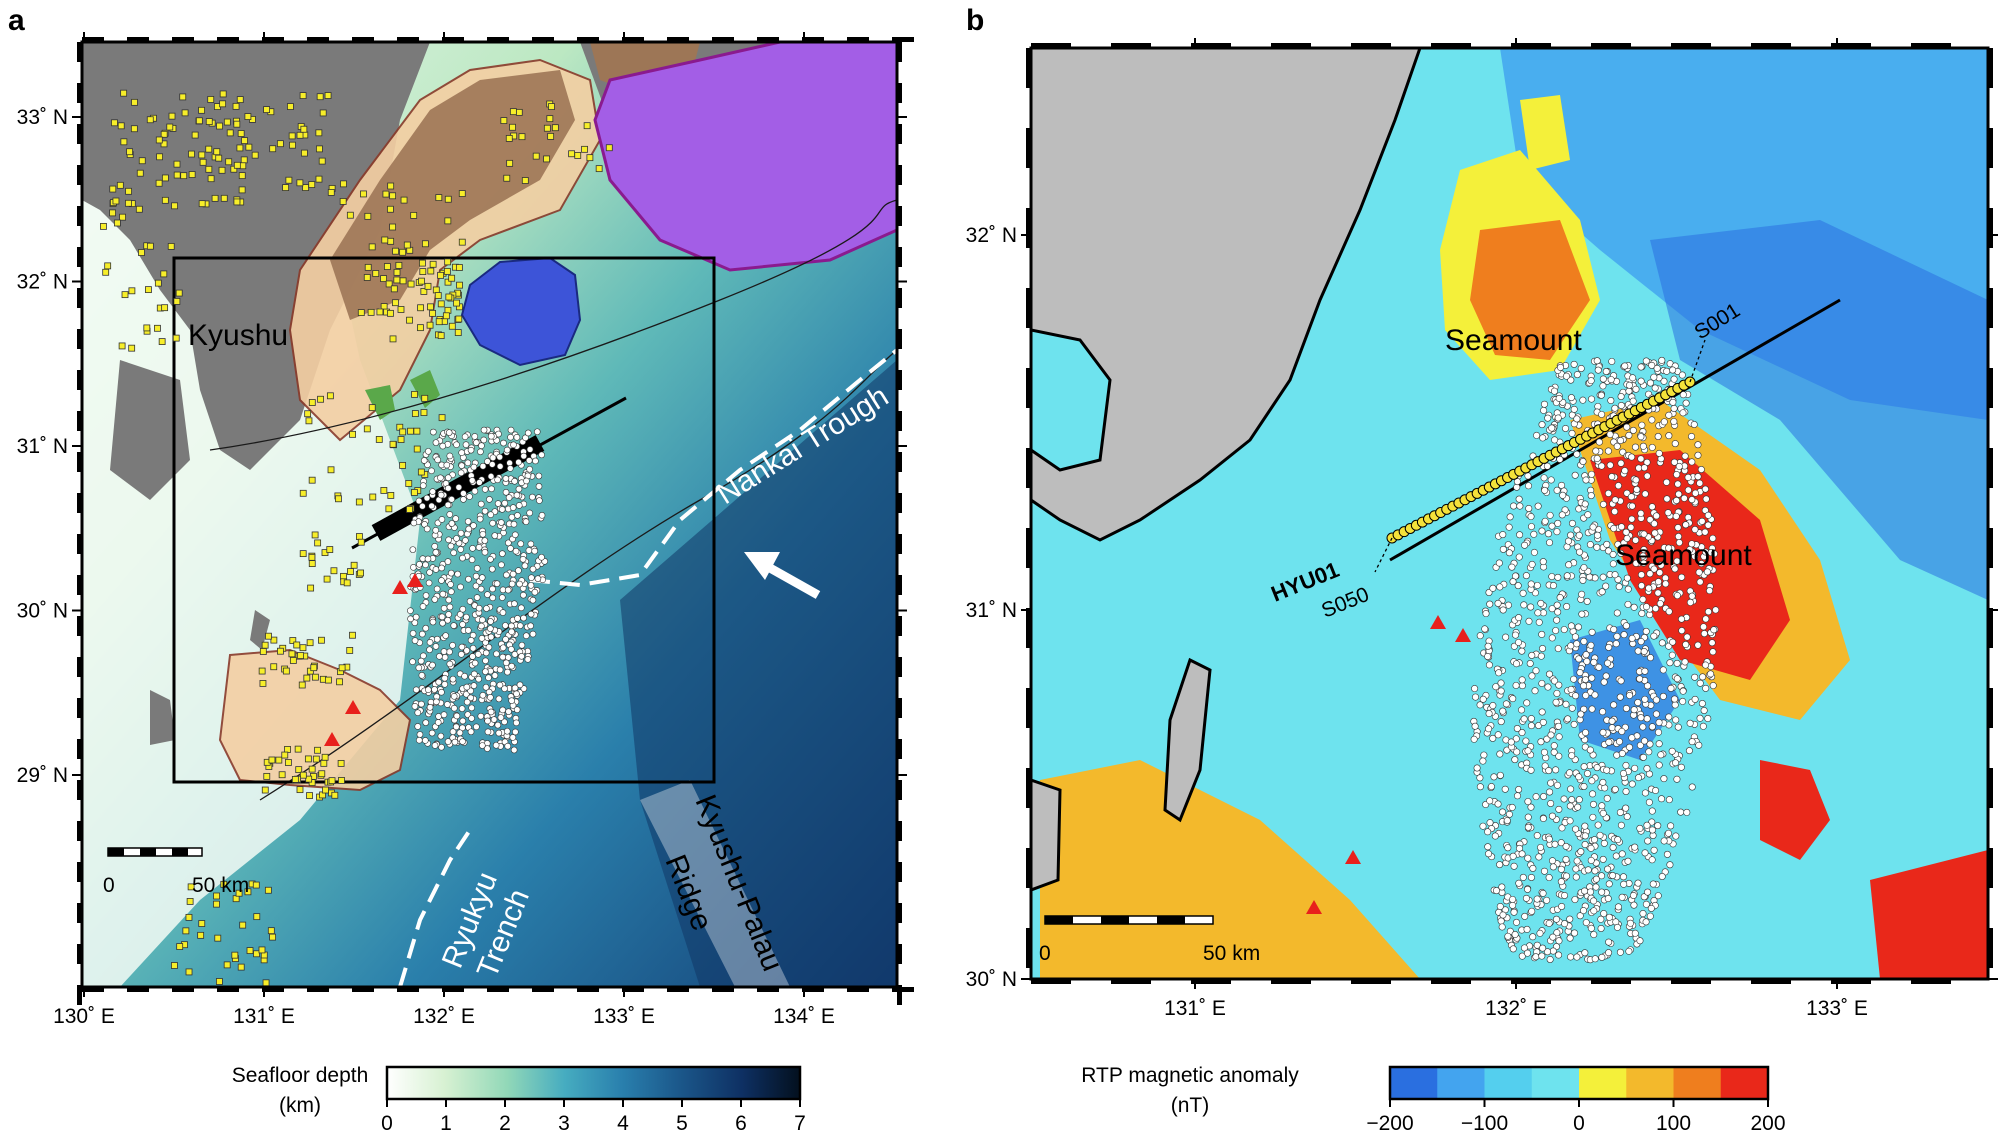  Describe the element at coordinates (1353, 857) in the screenshot. I see `volcano-marker` at that location.